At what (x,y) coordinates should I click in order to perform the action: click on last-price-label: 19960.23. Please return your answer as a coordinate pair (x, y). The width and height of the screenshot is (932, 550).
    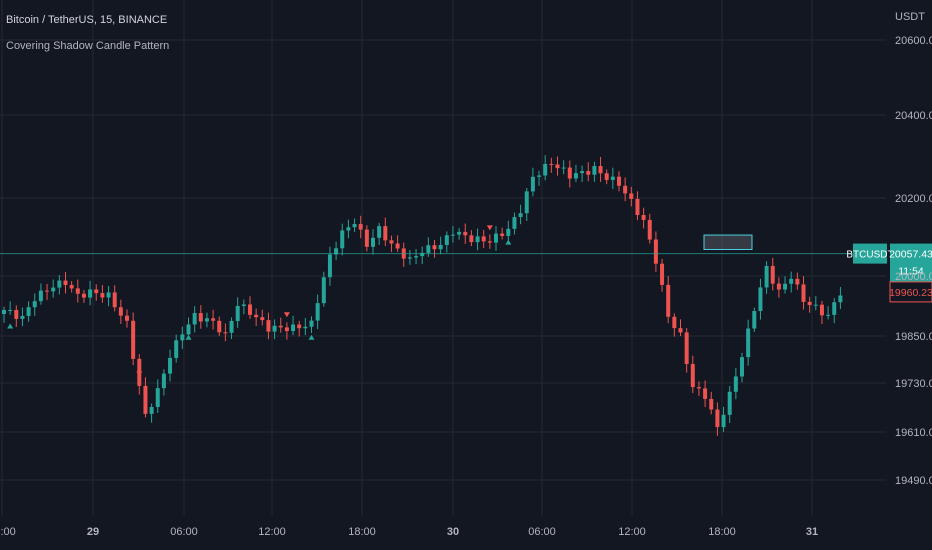
    Looking at the image, I should click on (910, 293).